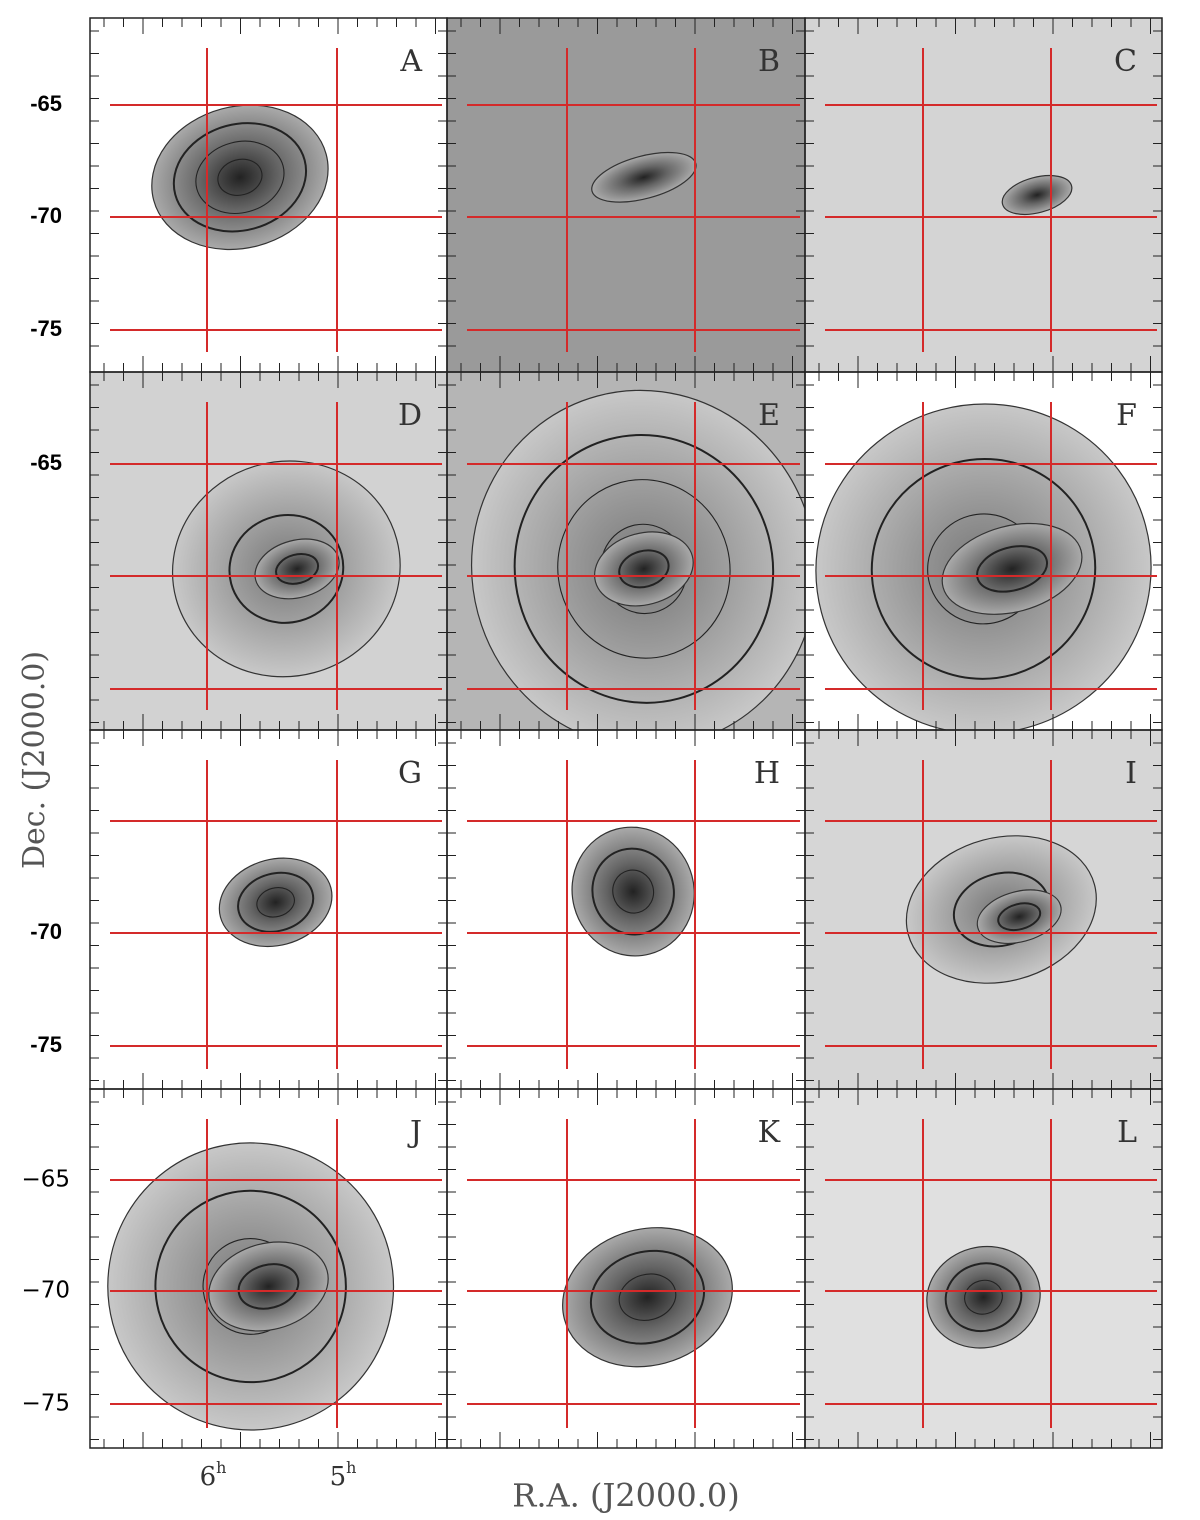  I want to click on panel-label: B, so click(769, 61).